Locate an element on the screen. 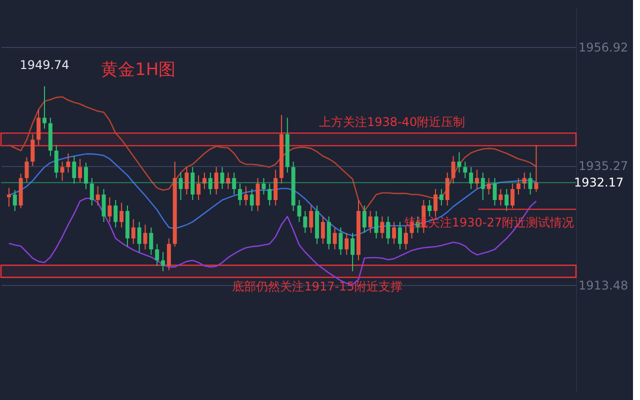  band-label: 底部仍然关注1917-15附近支撑 is located at coordinates (317, 286).